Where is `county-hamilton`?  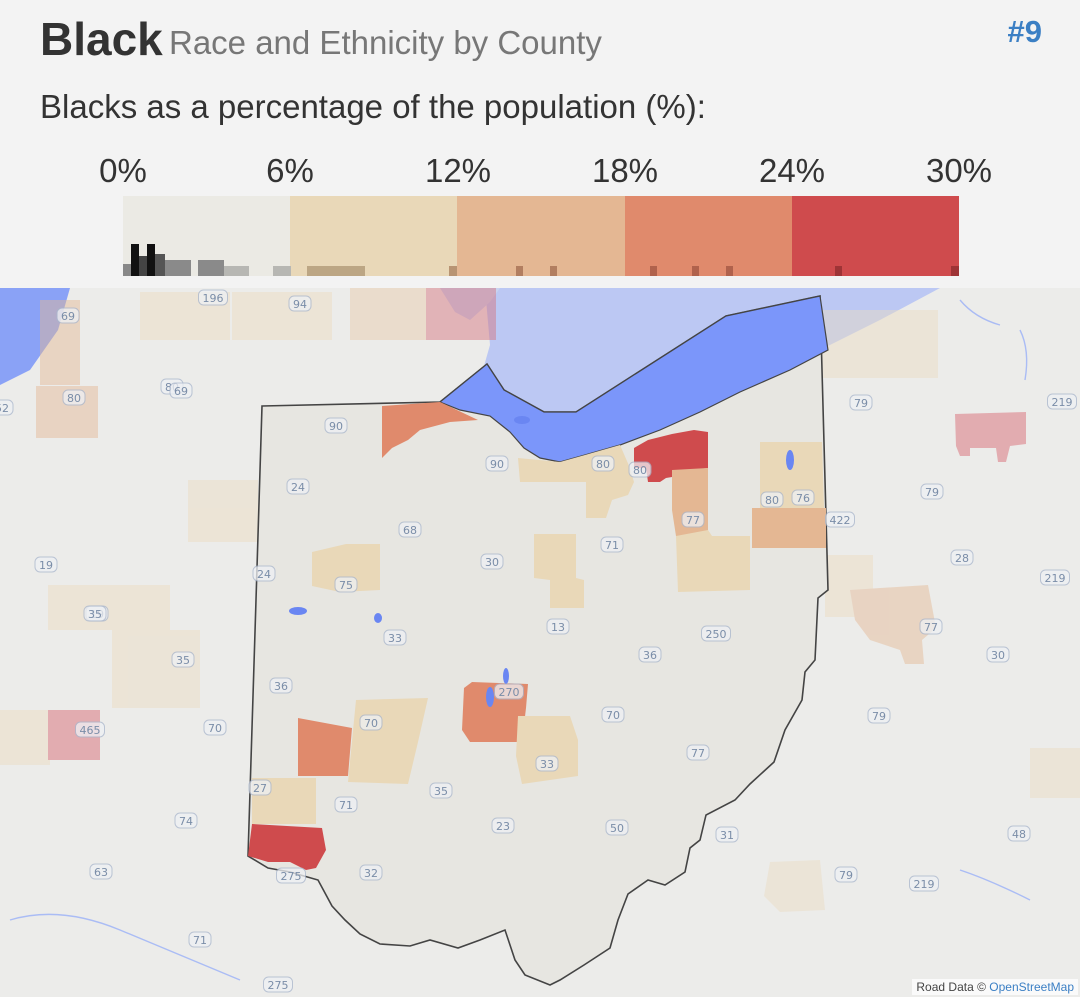
county-hamilton is located at coordinates (287, 847).